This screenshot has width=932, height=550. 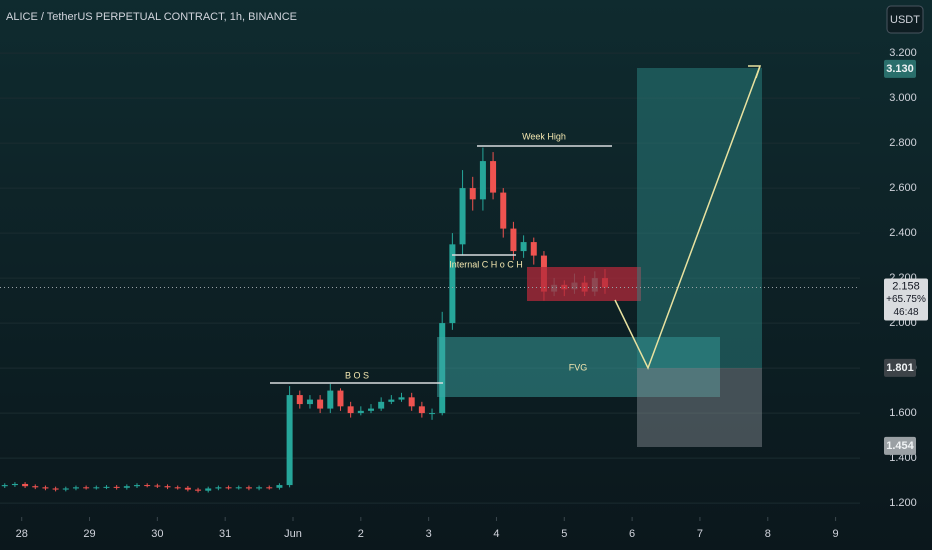 What do you see at coordinates (89, 534) in the screenshot?
I see `x-tick-label: 29` at bounding box center [89, 534].